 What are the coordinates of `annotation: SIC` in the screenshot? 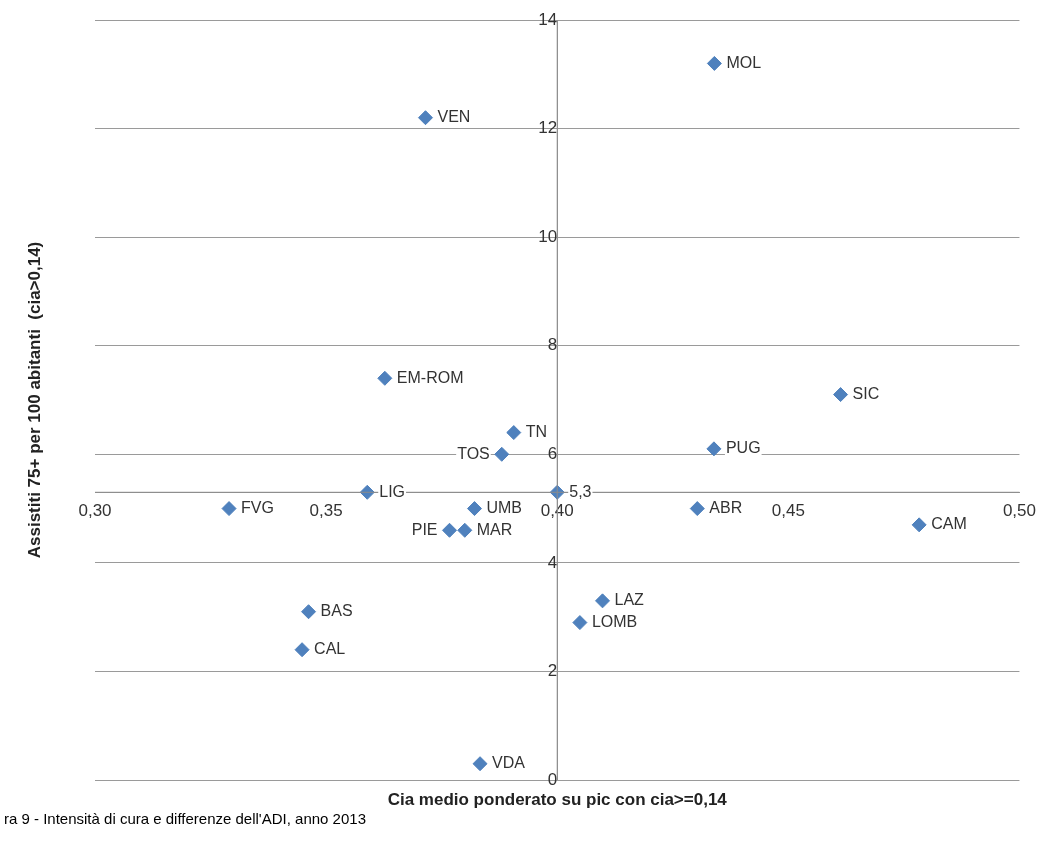 It's located at (866, 393).